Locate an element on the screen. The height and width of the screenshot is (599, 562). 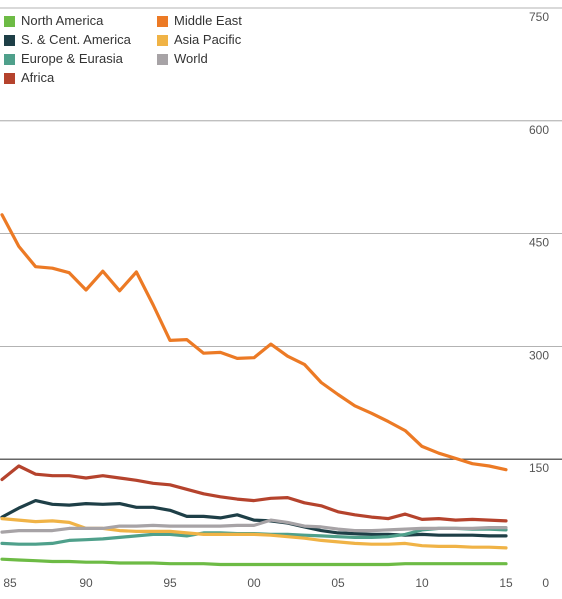
x-tick-label: 00 is located at coordinates (254, 583).